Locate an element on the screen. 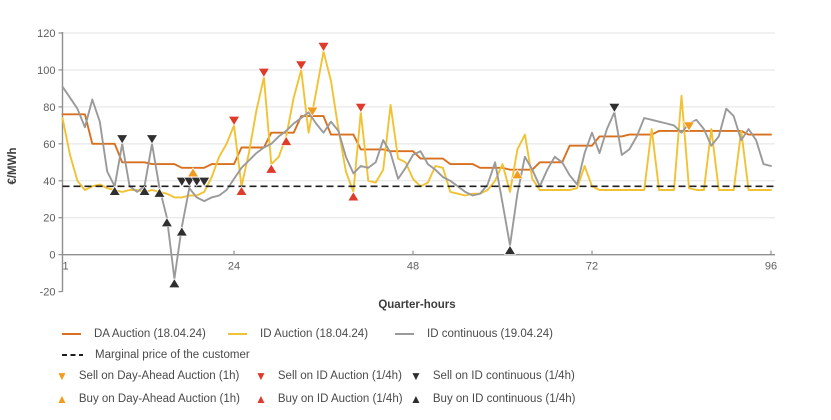 This screenshot has height=420, width=831. legend-label-sell-da: Sell on Day-Ahead Auction (1h) is located at coordinates (159, 376).